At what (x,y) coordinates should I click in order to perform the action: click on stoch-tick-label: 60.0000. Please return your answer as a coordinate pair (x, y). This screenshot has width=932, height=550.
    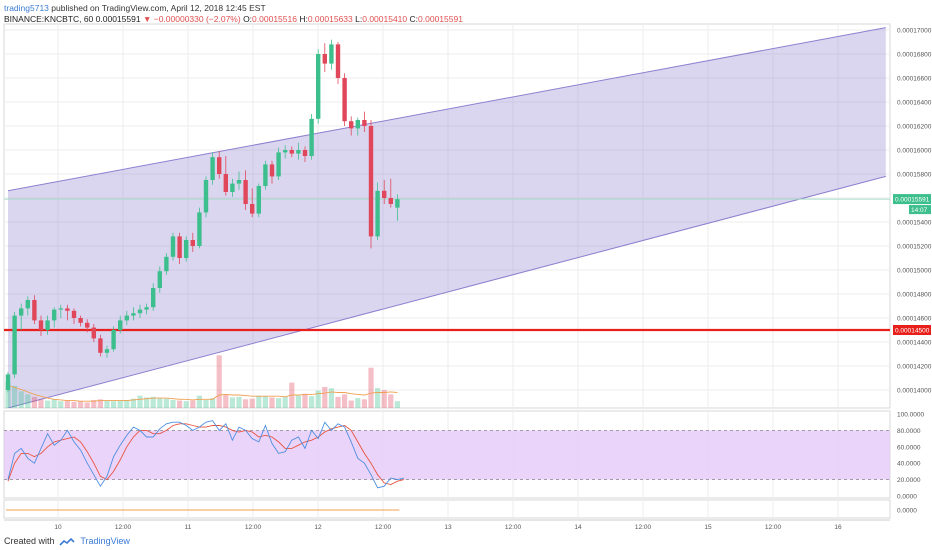
    Looking at the image, I should click on (909, 447).